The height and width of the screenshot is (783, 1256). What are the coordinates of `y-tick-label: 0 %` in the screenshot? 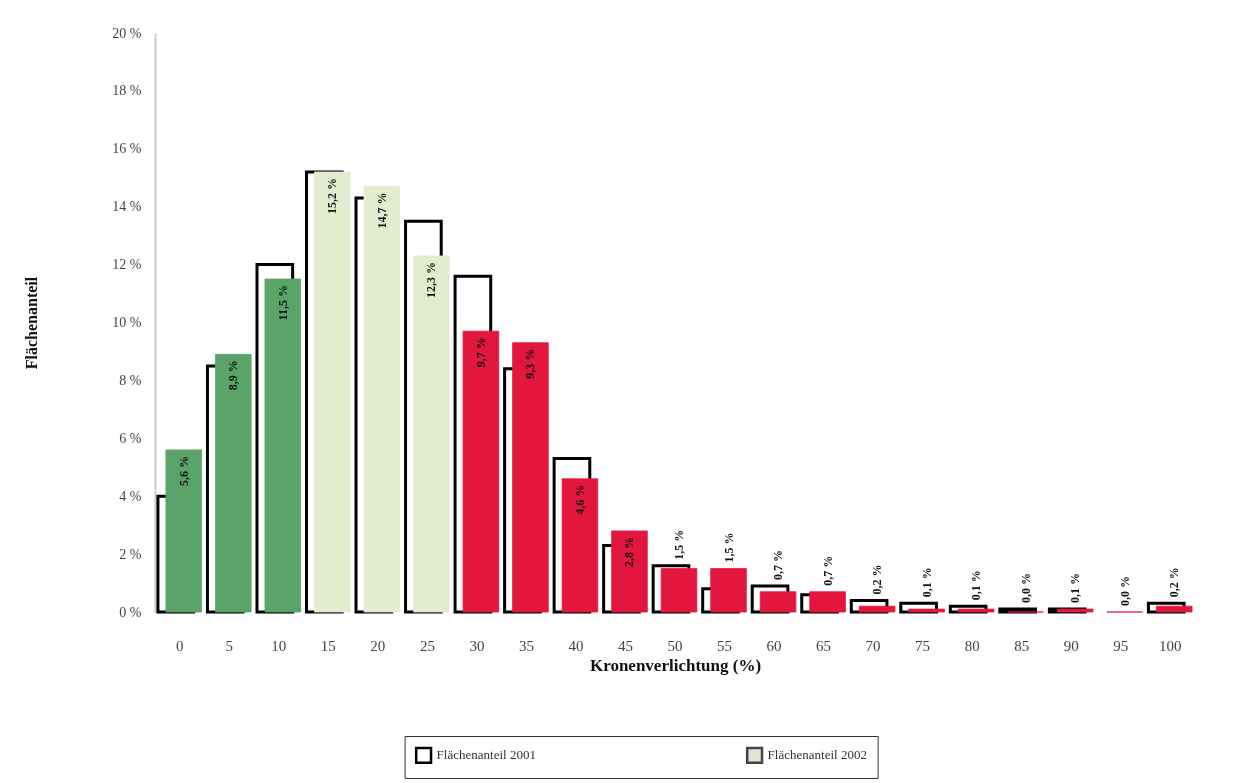 It's located at (130, 612).